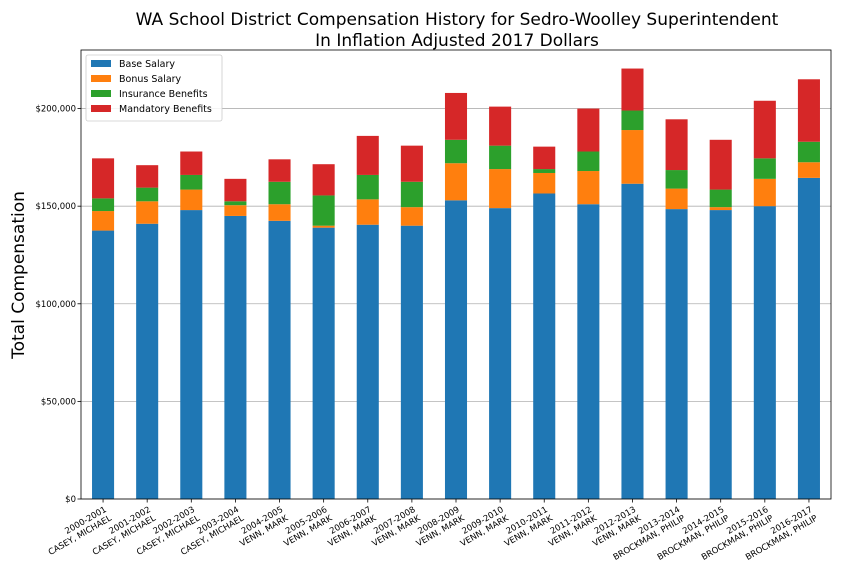 The width and height of the screenshot is (864, 576). What do you see at coordinates (55, 110) in the screenshot?
I see `y-tick-label: $200,000` at bounding box center [55, 110].